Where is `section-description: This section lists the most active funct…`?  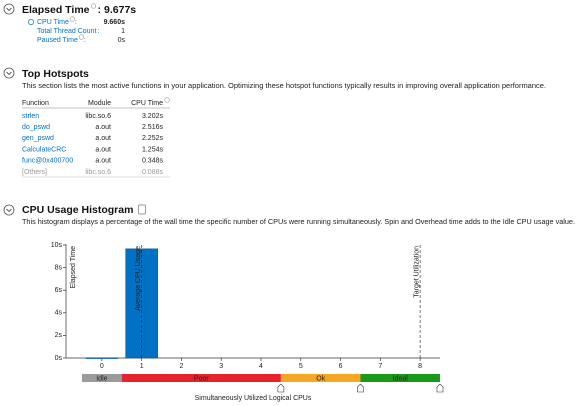
section-description: This section lists the most active funct… is located at coordinates (284, 86).